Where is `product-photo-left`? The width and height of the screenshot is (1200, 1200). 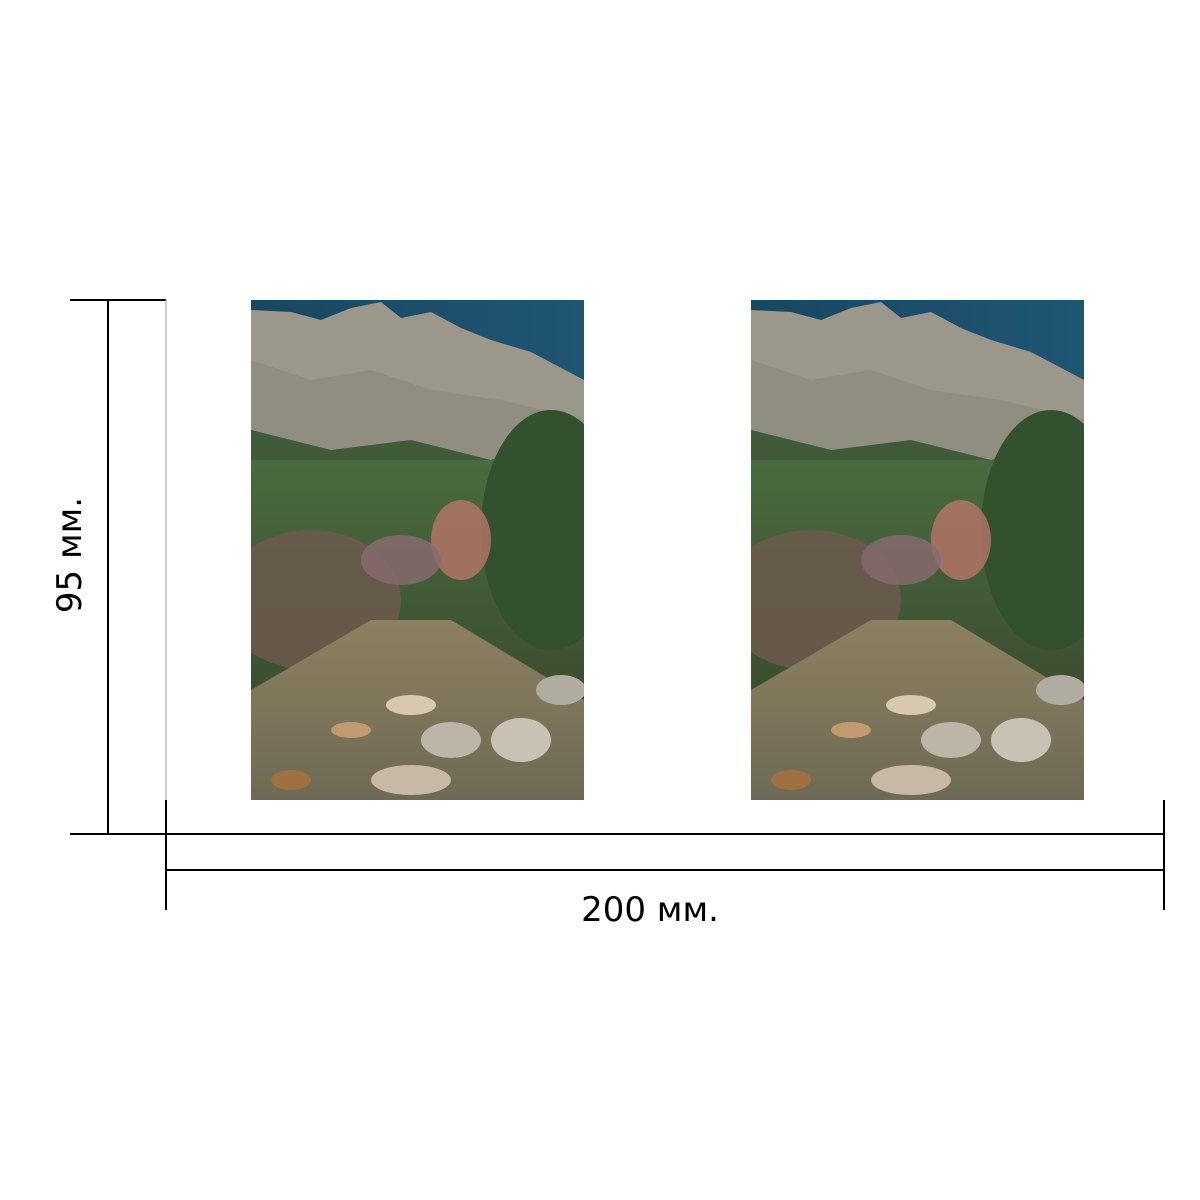
product-photo-left is located at coordinates (417, 550).